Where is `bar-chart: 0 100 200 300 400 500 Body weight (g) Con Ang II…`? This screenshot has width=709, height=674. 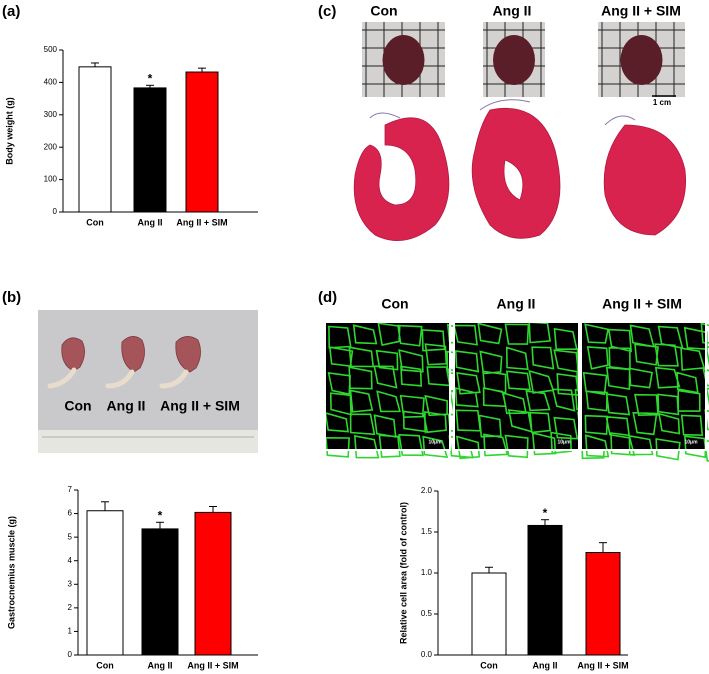 bar-chart: 0 100 200 300 400 500 Body weight (g) Con Ang II… is located at coordinates (131, 136).